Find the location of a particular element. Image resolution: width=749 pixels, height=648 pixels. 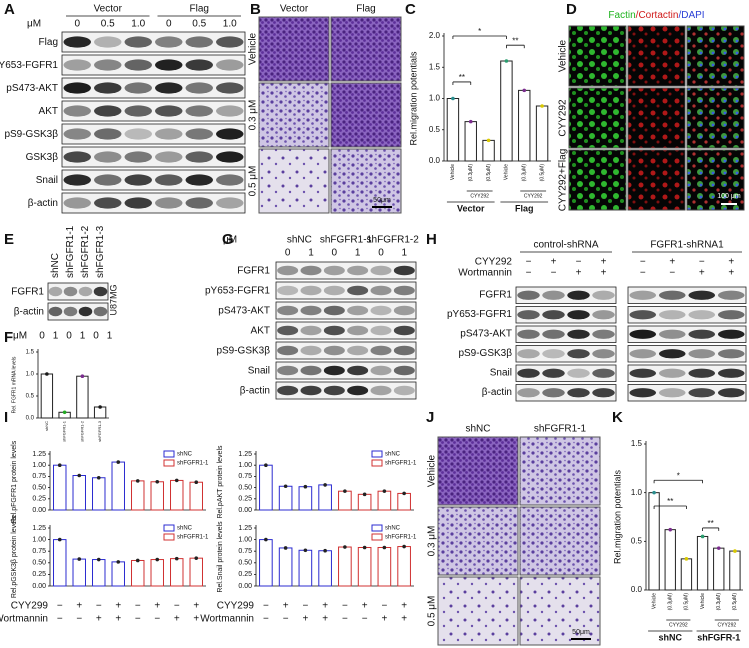

group-label: shFGFR1-1 is located at coordinates (346, 240).